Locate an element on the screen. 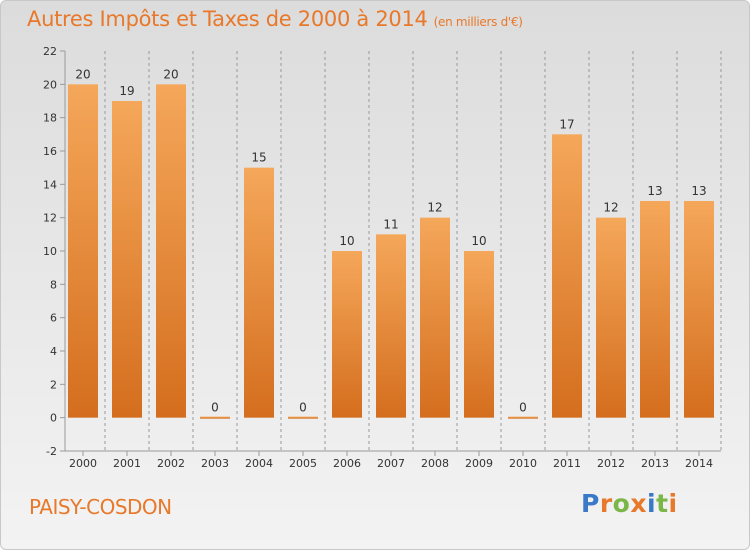  x-tick-label: 2006 is located at coordinates (347, 463).